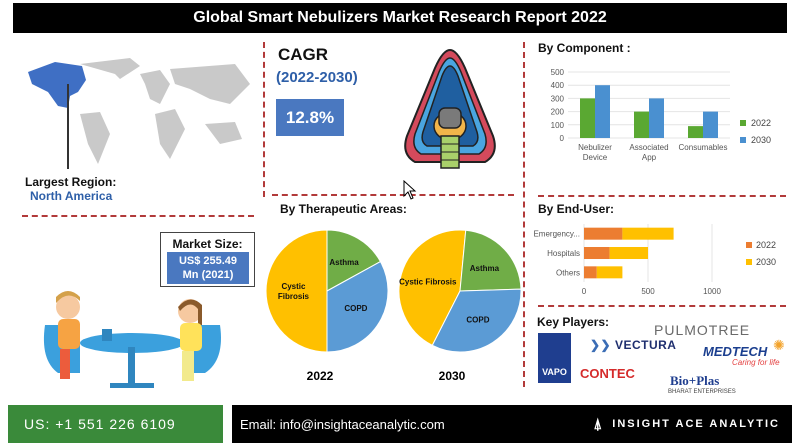 The image size is (800, 447). What do you see at coordinates (208, 268) in the screenshot?
I see `market-size-value: US$ 255.49 Mn (2021)` at bounding box center [208, 268].